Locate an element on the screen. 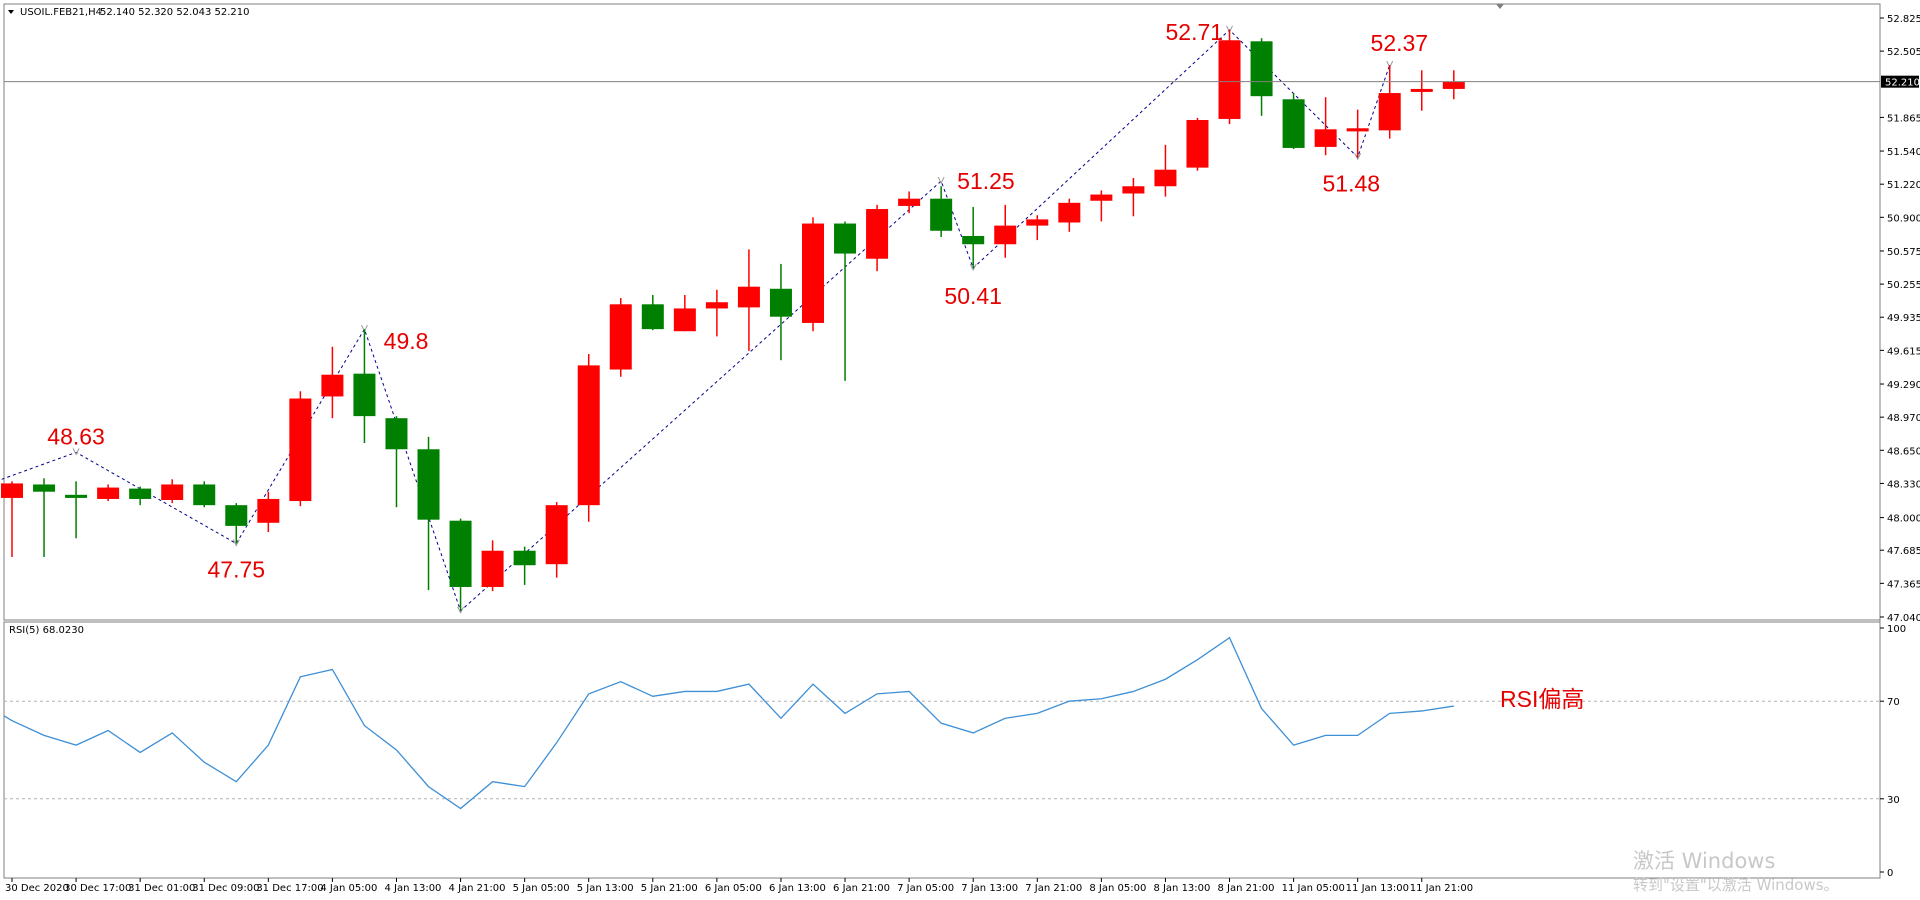 The height and width of the screenshot is (900, 1920). time-tick-label: 7 Jan 05:00 is located at coordinates (925, 888).